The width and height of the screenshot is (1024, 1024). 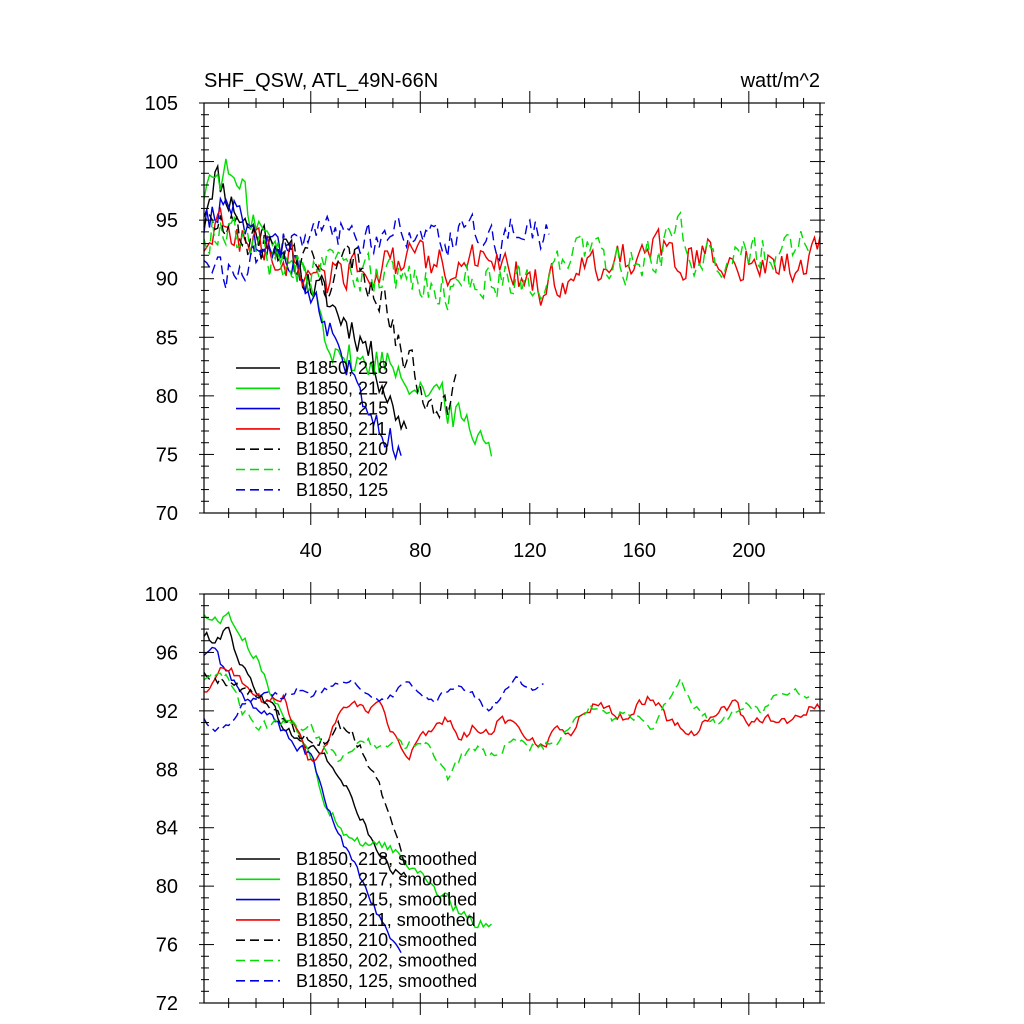 What do you see at coordinates (167, 1004) in the screenshot?
I see `y-tick-label: 72` at bounding box center [167, 1004].